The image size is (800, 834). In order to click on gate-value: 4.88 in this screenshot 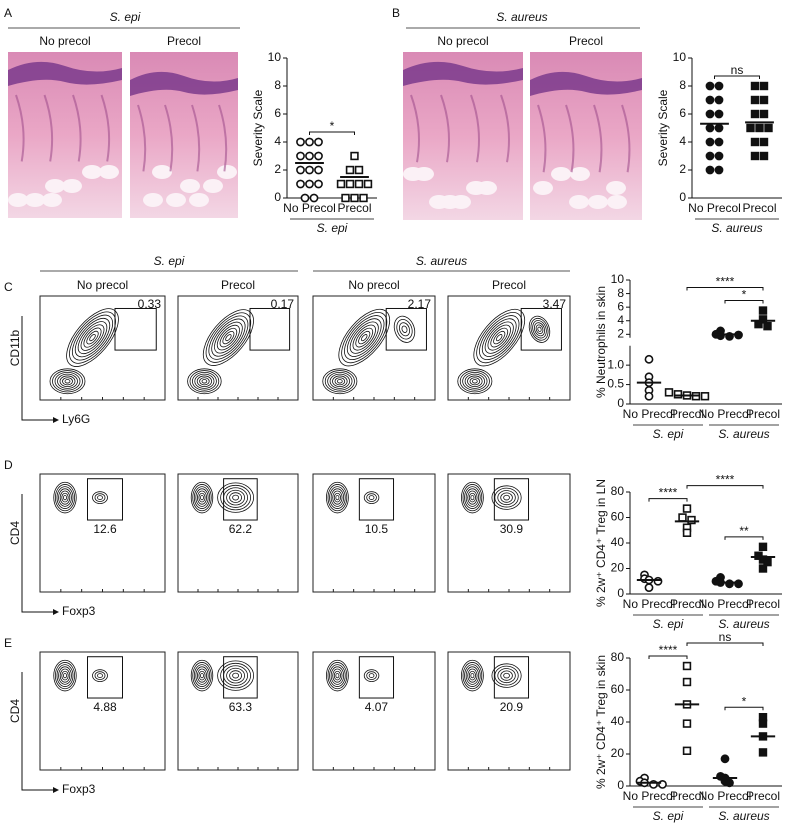, I will do `click(105, 707)`.